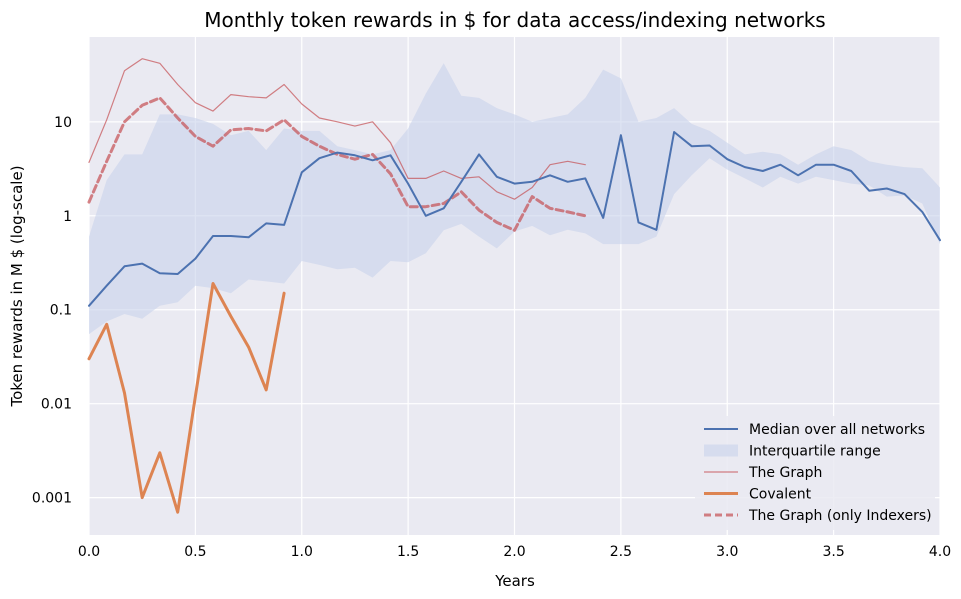 Image resolution: width=961 pixels, height=599 pixels. Describe the element at coordinates (837, 430) in the screenshot. I see `legend-item-median-label: Median over all networks` at that location.